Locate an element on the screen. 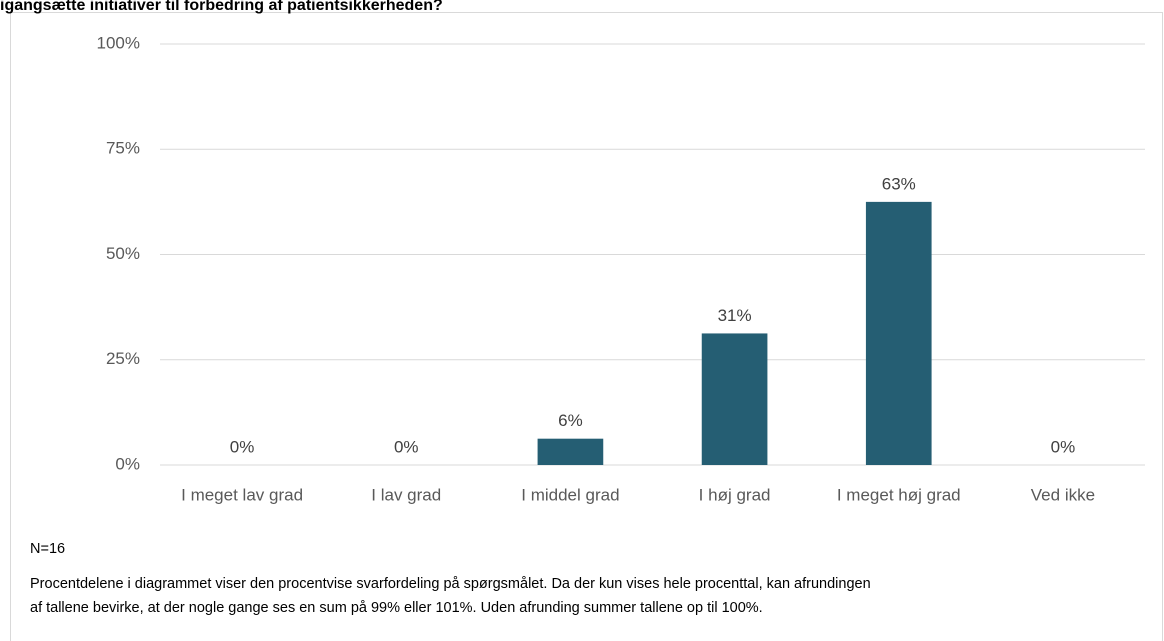 This screenshot has height=641, width=1164. data-label: 6% is located at coordinates (570, 420).